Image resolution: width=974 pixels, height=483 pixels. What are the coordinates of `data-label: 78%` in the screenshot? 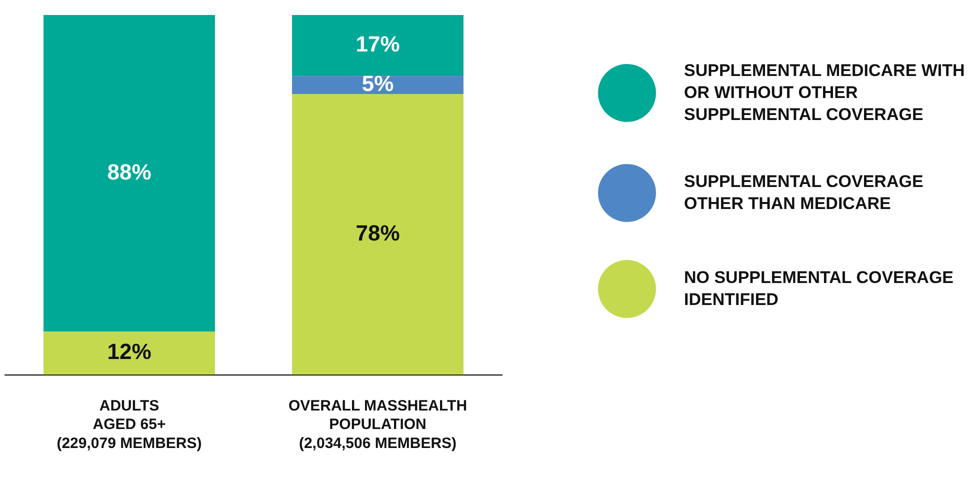 It's located at (378, 233).